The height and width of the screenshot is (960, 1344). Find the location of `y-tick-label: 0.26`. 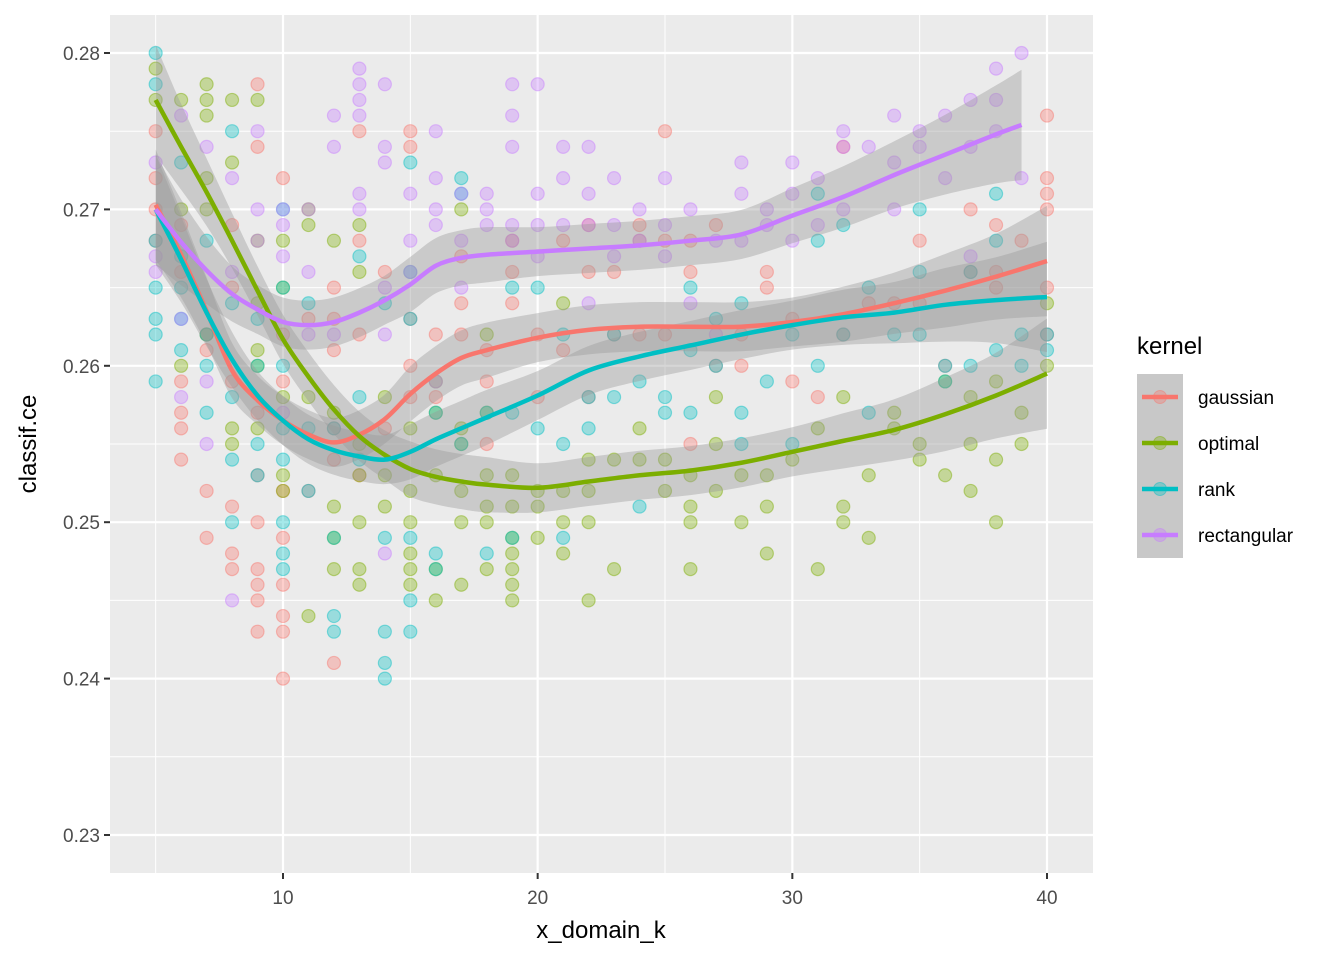

y-tick-label: 0.26 is located at coordinates (81, 367).